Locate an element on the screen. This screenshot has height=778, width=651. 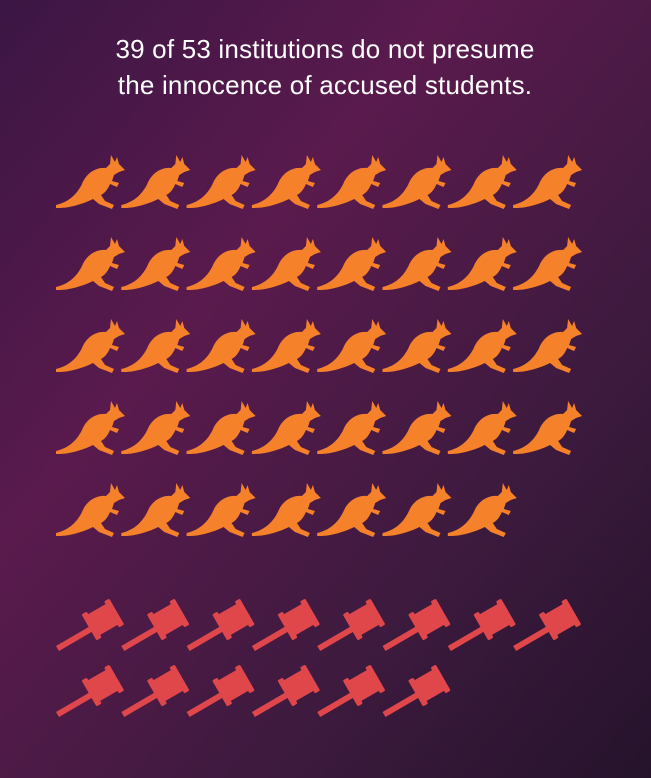
title-line: 39 of 53 institutions do not presume is located at coordinates (324, 49).